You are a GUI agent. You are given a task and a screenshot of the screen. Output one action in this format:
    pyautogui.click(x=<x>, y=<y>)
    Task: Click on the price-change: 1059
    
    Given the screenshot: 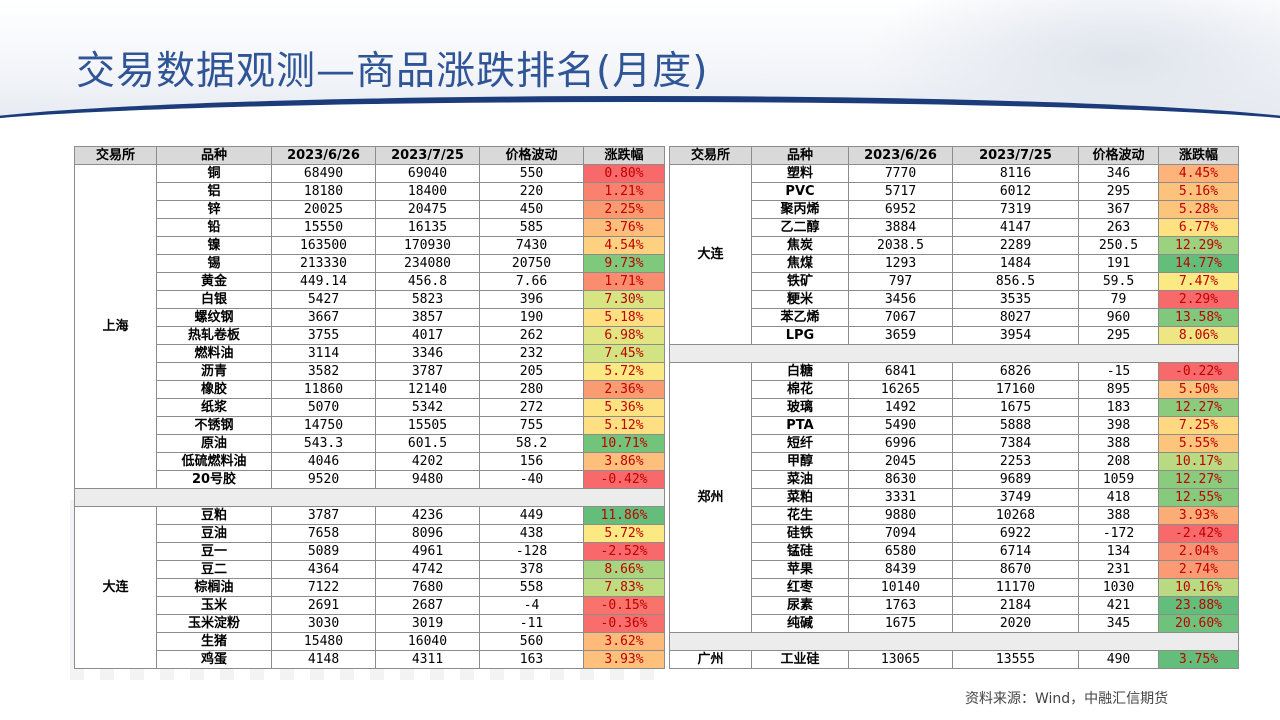 What is the action you would take?
    pyautogui.click(x=1118, y=479)
    